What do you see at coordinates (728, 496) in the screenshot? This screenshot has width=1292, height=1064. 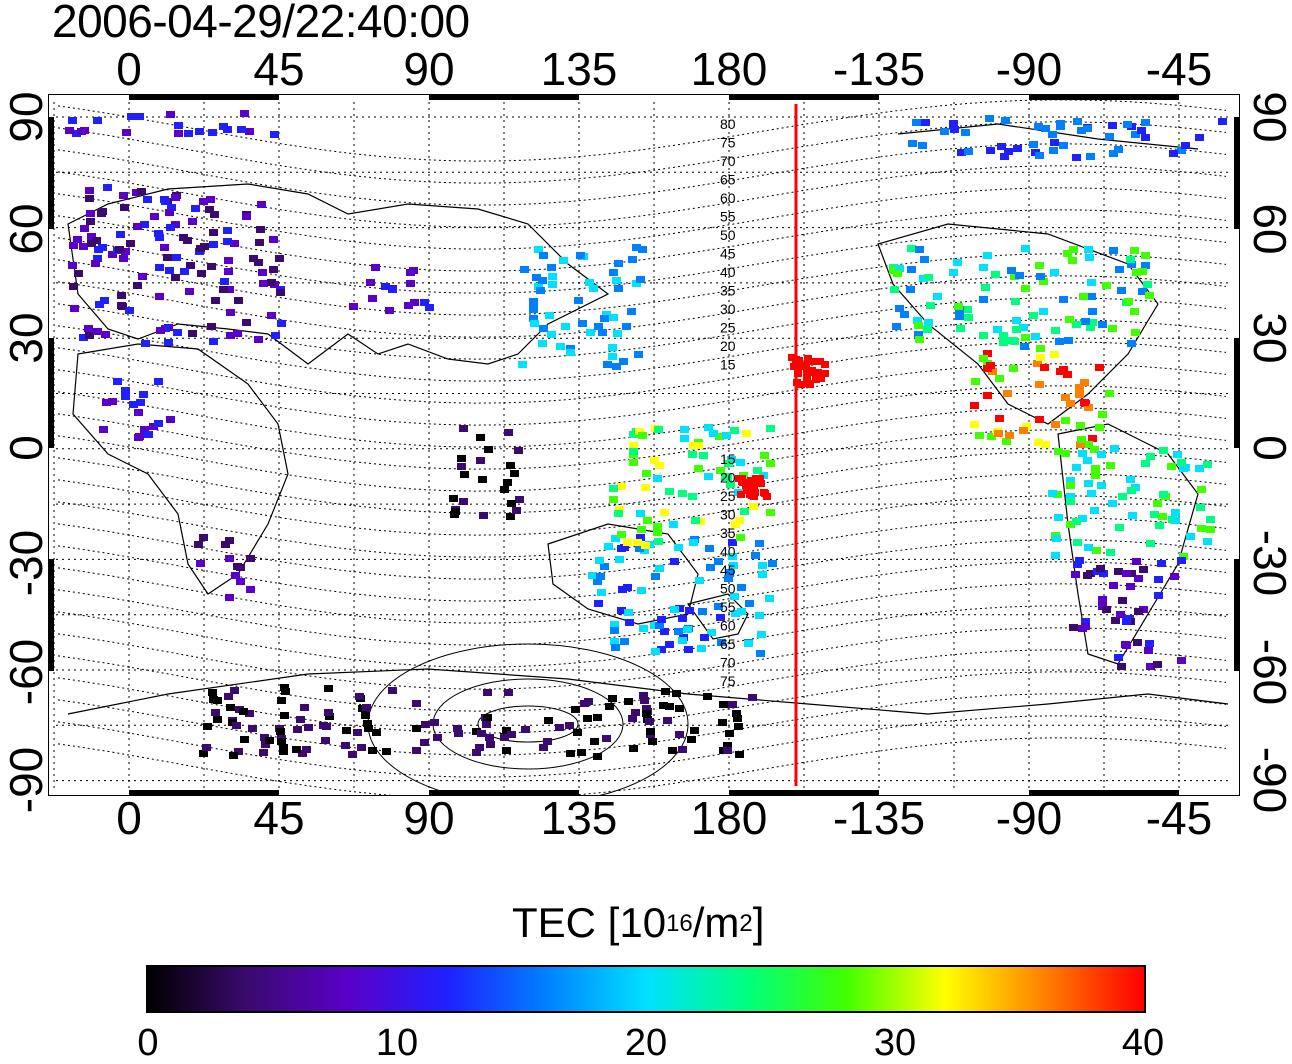 I see `contour-label-south: 25` at bounding box center [728, 496].